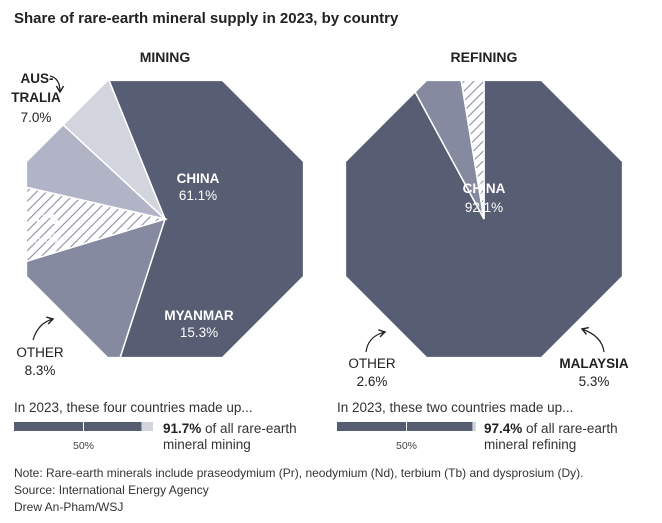 This screenshot has width=662, height=523. I want to click on label-mining-us: U.S., so click(49, 219).